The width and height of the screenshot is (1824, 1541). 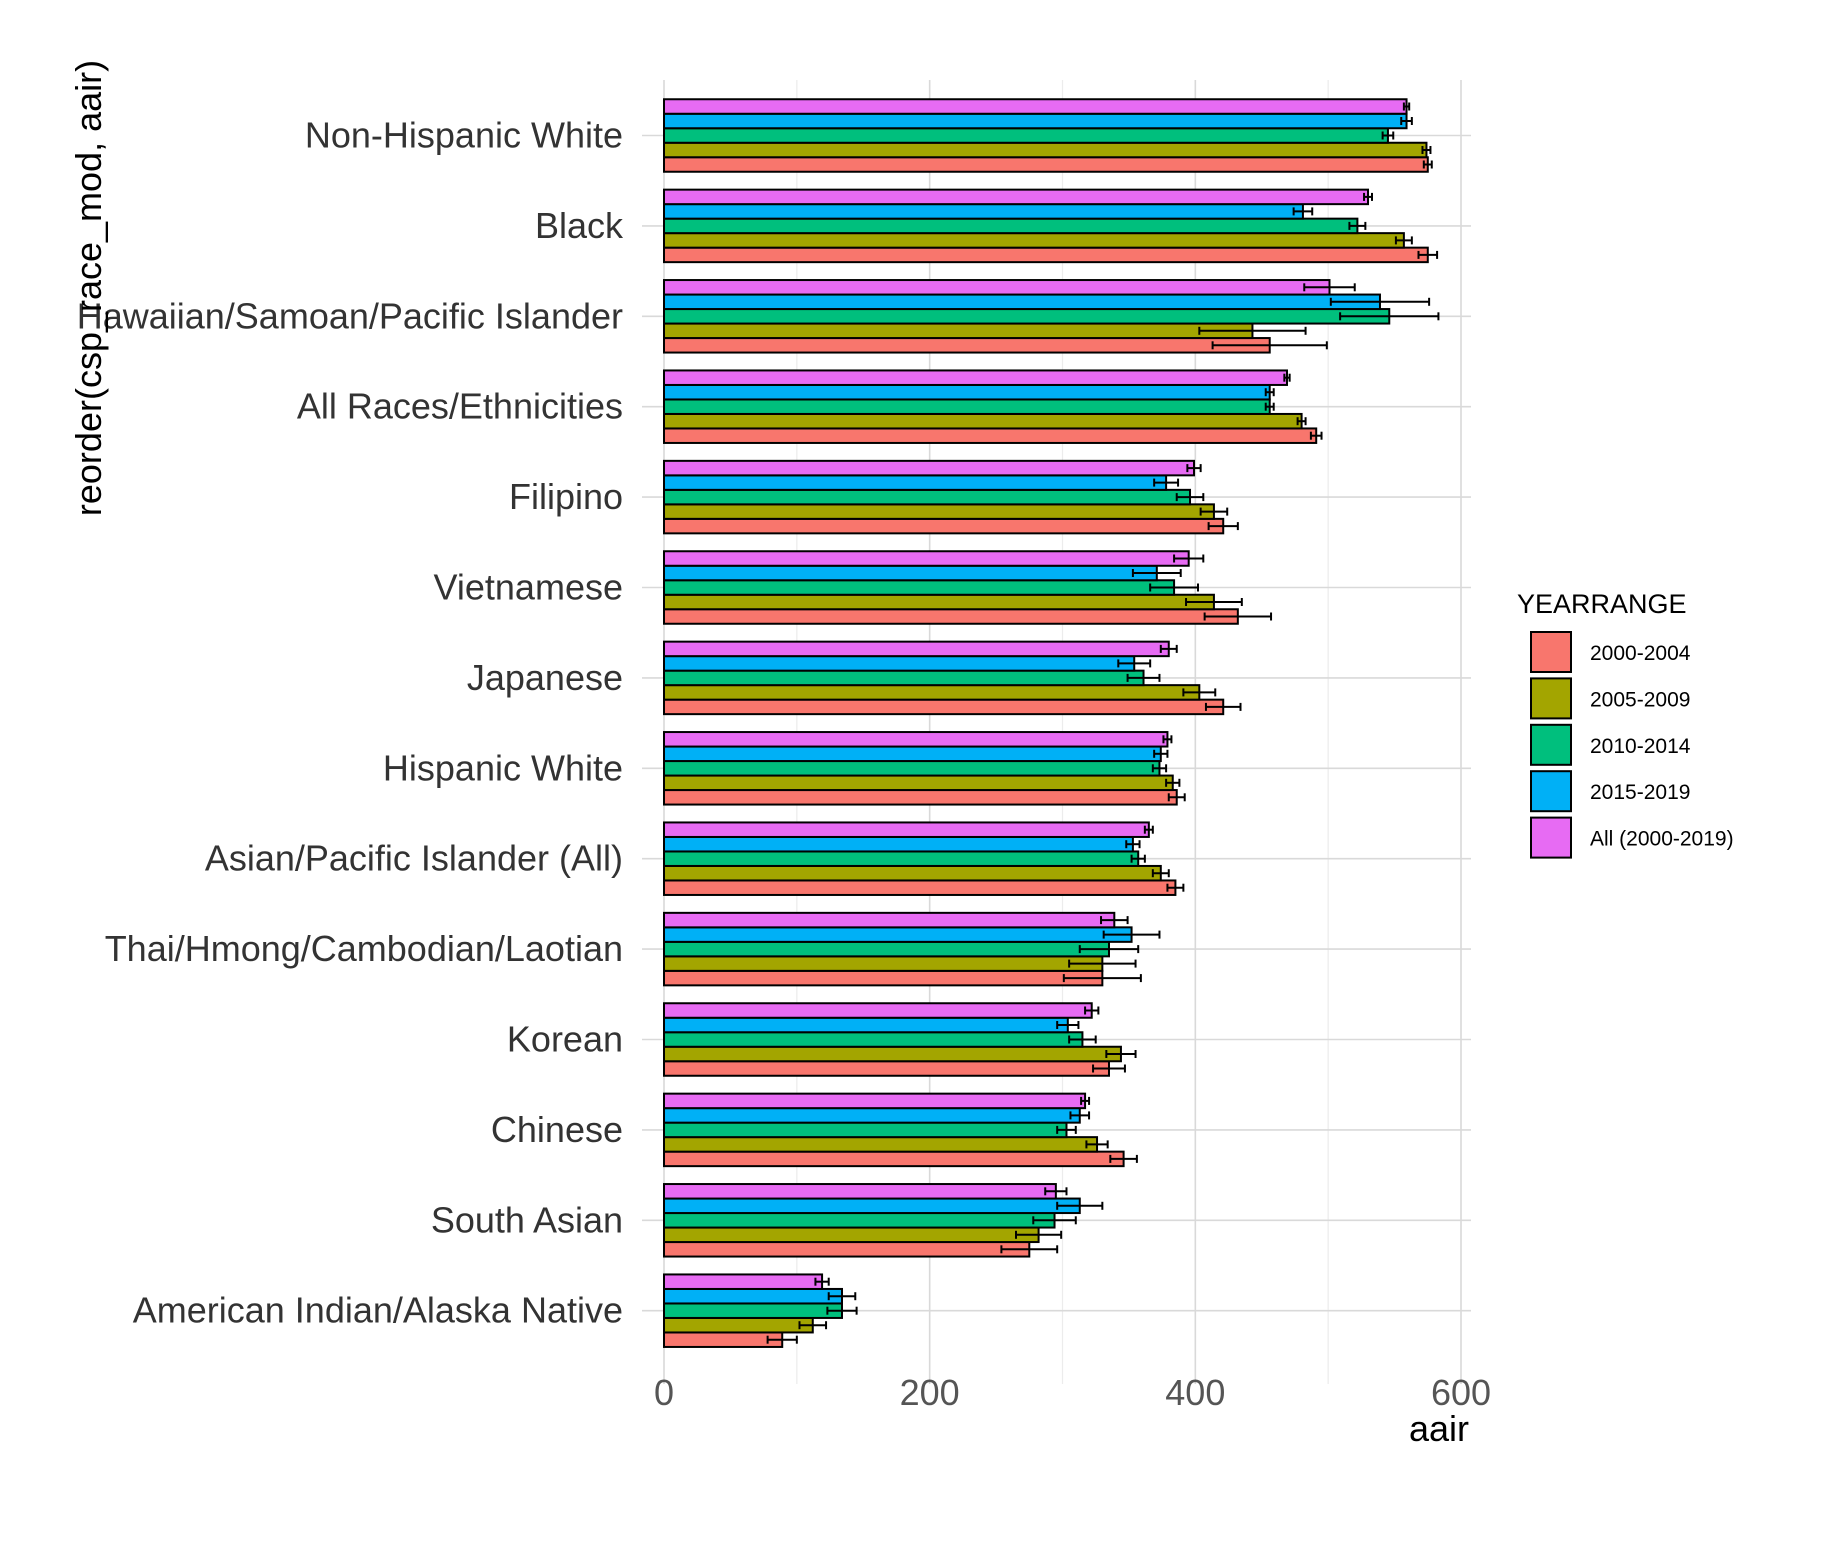 What do you see at coordinates (664, 1392) in the screenshot?
I see `x-tick-label: 0` at bounding box center [664, 1392].